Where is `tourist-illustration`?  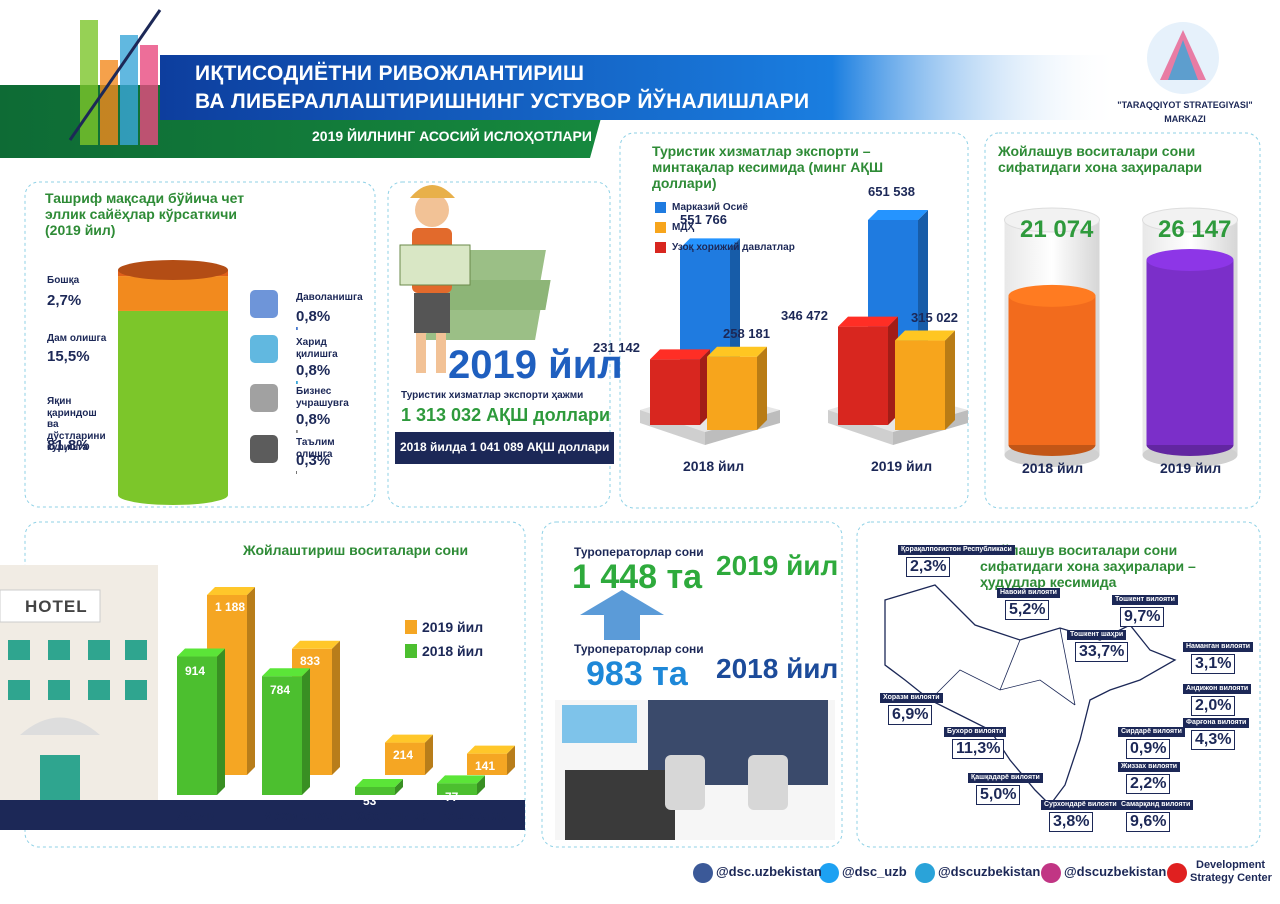 tourist-illustration is located at coordinates (475, 279).